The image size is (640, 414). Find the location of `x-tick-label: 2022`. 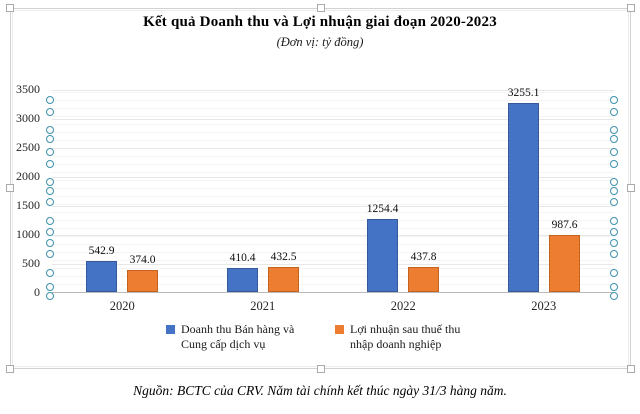

x-tick-label: 2022 is located at coordinates (403, 306).